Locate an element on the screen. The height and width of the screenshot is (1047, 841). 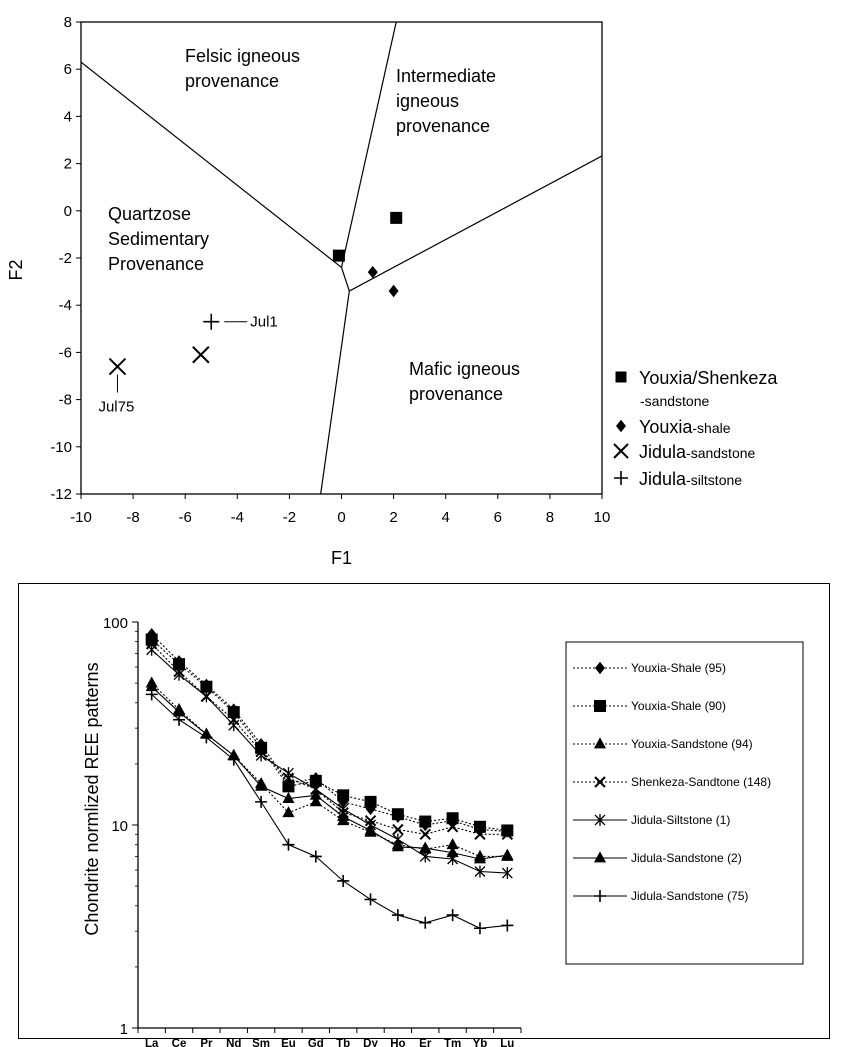
y-tick-label: 8 is located at coordinates (68, 22).